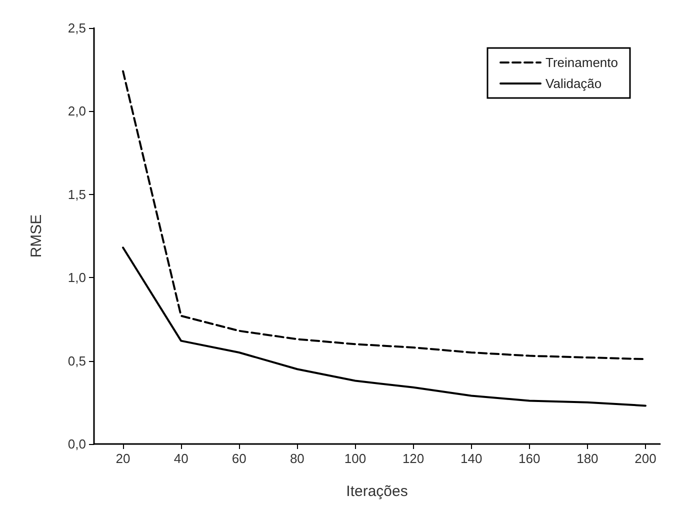  I want to click on x-tick-label: 100, so click(355, 458).